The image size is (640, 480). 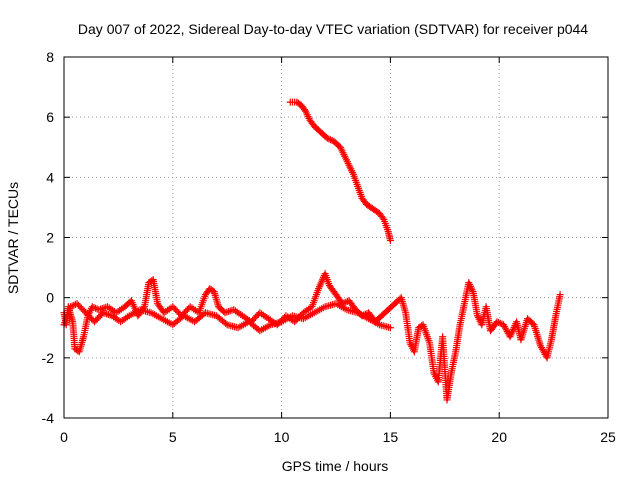 I want to click on y-tick-label: 6, so click(x=50, y=117).